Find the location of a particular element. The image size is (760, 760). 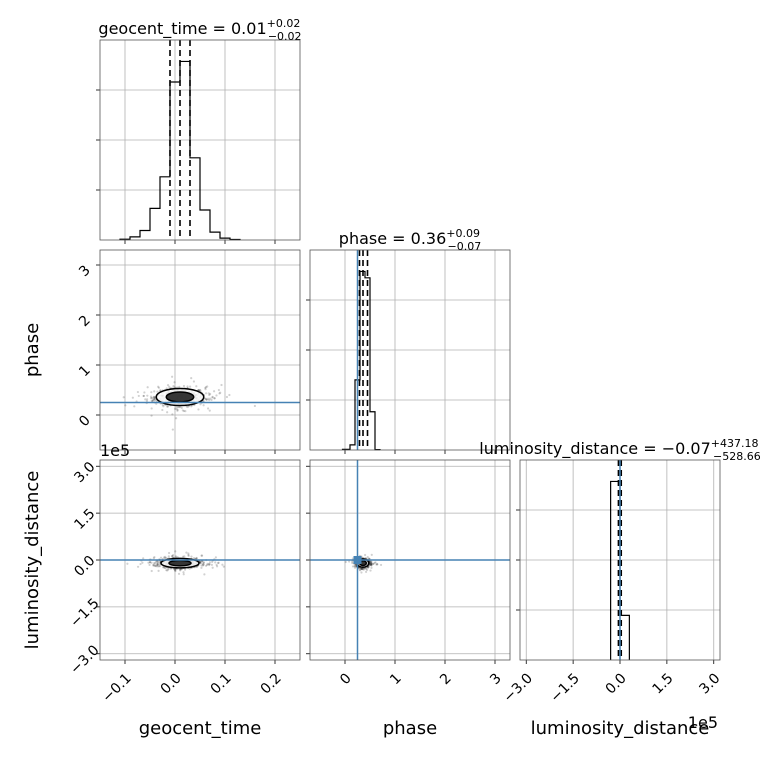

tick-label-y: 3.0 is located at coordinates (84, 472).